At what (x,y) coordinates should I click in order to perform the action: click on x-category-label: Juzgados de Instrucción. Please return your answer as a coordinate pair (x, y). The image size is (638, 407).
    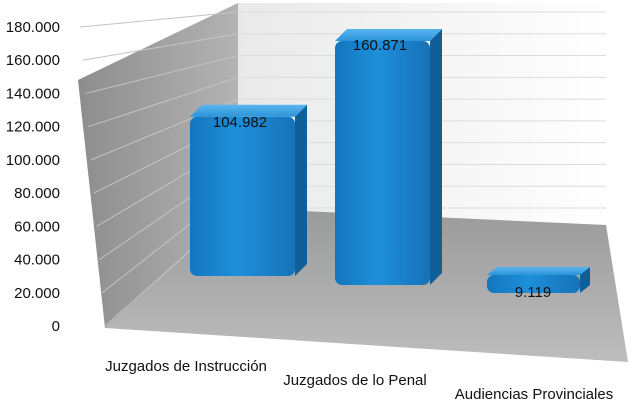
    Looking at the image, I should click on (186, 366).